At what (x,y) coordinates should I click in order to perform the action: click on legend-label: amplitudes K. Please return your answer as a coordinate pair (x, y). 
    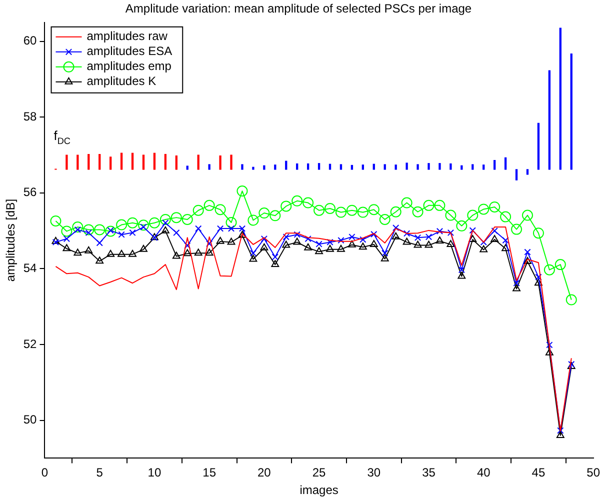
    Looking at the image, I should click on (121, 81).